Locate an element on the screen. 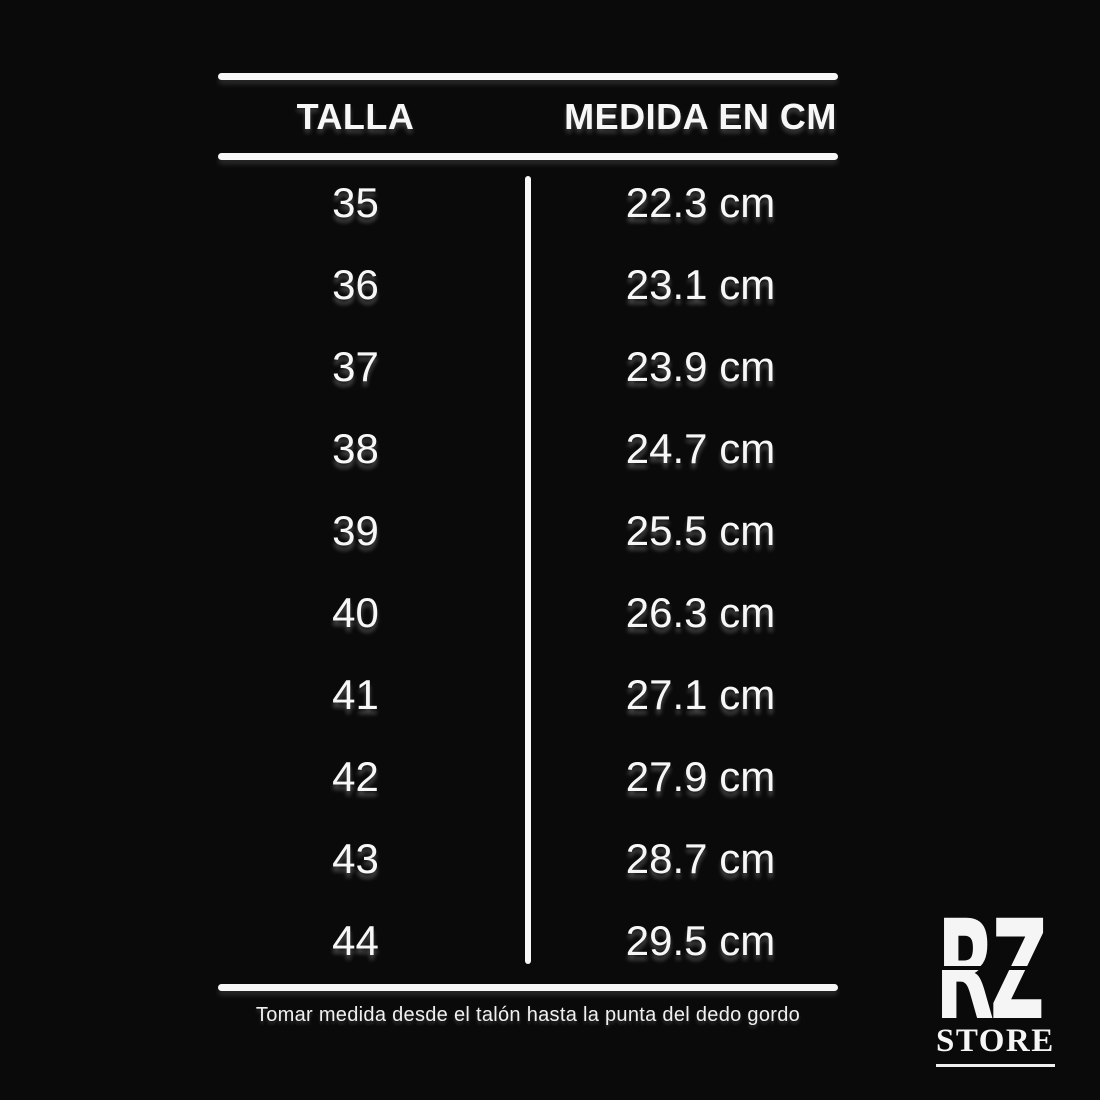 The image size is (1100, 1100). table-row: 44 29.5 cm is located at coordinates (528, 941).